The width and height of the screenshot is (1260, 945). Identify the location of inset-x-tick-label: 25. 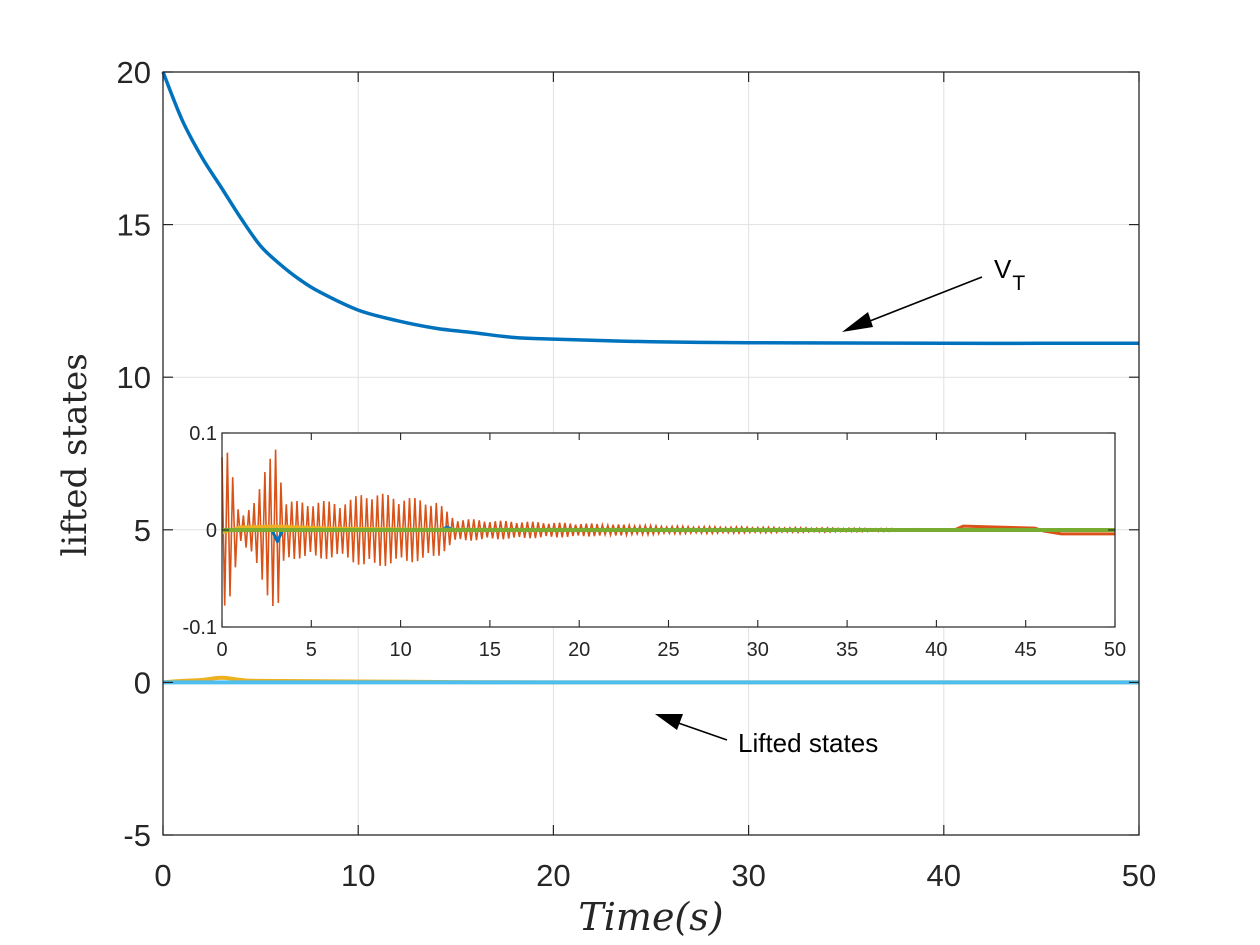
(668, 650).